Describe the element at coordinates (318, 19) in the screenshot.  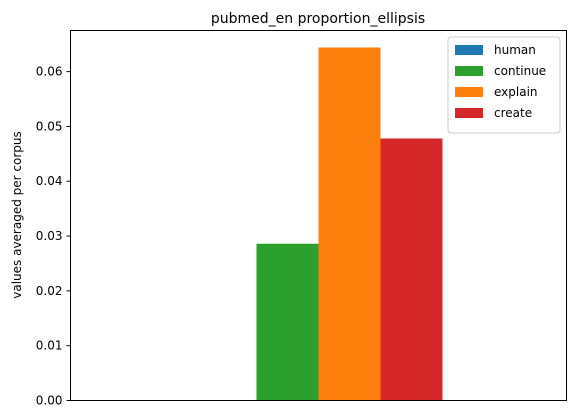
I see `chart-title: pubmed_en proportion_ellipsis` at that location.